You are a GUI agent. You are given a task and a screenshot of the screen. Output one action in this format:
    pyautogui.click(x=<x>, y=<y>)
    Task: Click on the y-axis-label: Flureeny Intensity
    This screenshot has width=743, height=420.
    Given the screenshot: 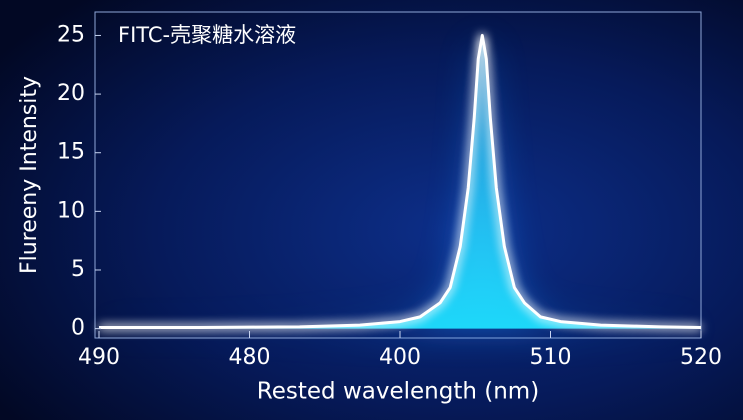 What is the action you would take?
    pyautogui.click(x=29, y=175)
    